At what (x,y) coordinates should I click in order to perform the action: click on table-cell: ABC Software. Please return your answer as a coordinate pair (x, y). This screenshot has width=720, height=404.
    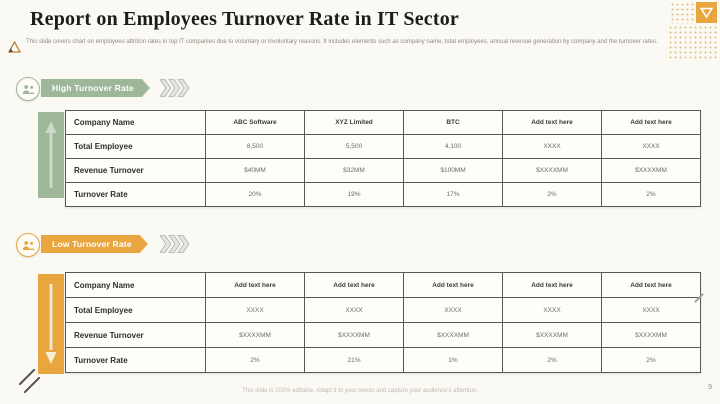
    Looking at the image, I should click on (255, 122).